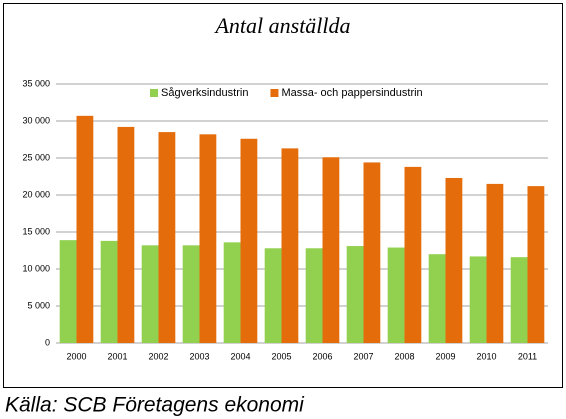 The width and height of the screenshot is (566, 419). I want to click on legend-label: Massa- och pappersindustrin, so click(351, 93).